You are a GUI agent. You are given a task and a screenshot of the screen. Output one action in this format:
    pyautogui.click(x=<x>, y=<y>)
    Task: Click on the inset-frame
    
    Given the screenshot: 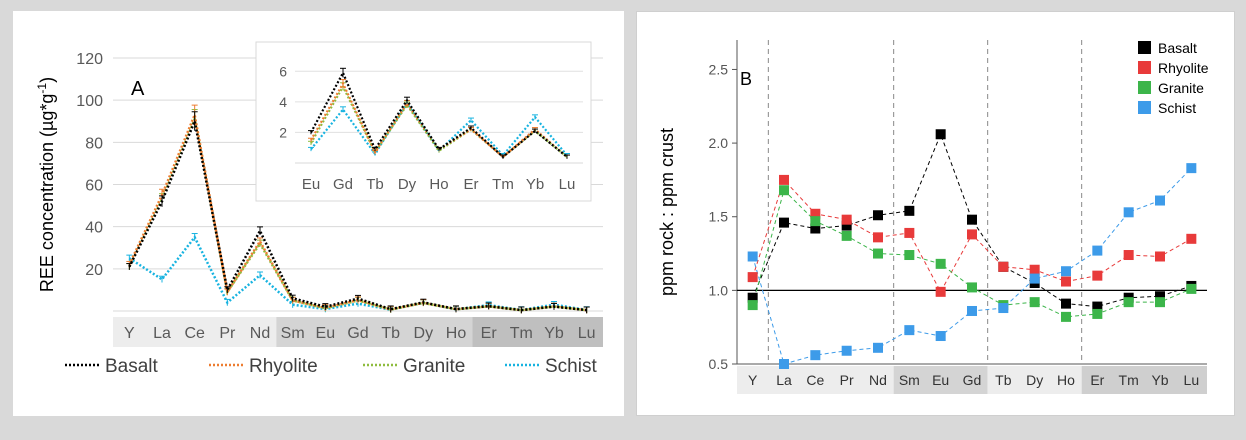 What is the action you would take?
    pyautogui.click(x=423, y=121)
    